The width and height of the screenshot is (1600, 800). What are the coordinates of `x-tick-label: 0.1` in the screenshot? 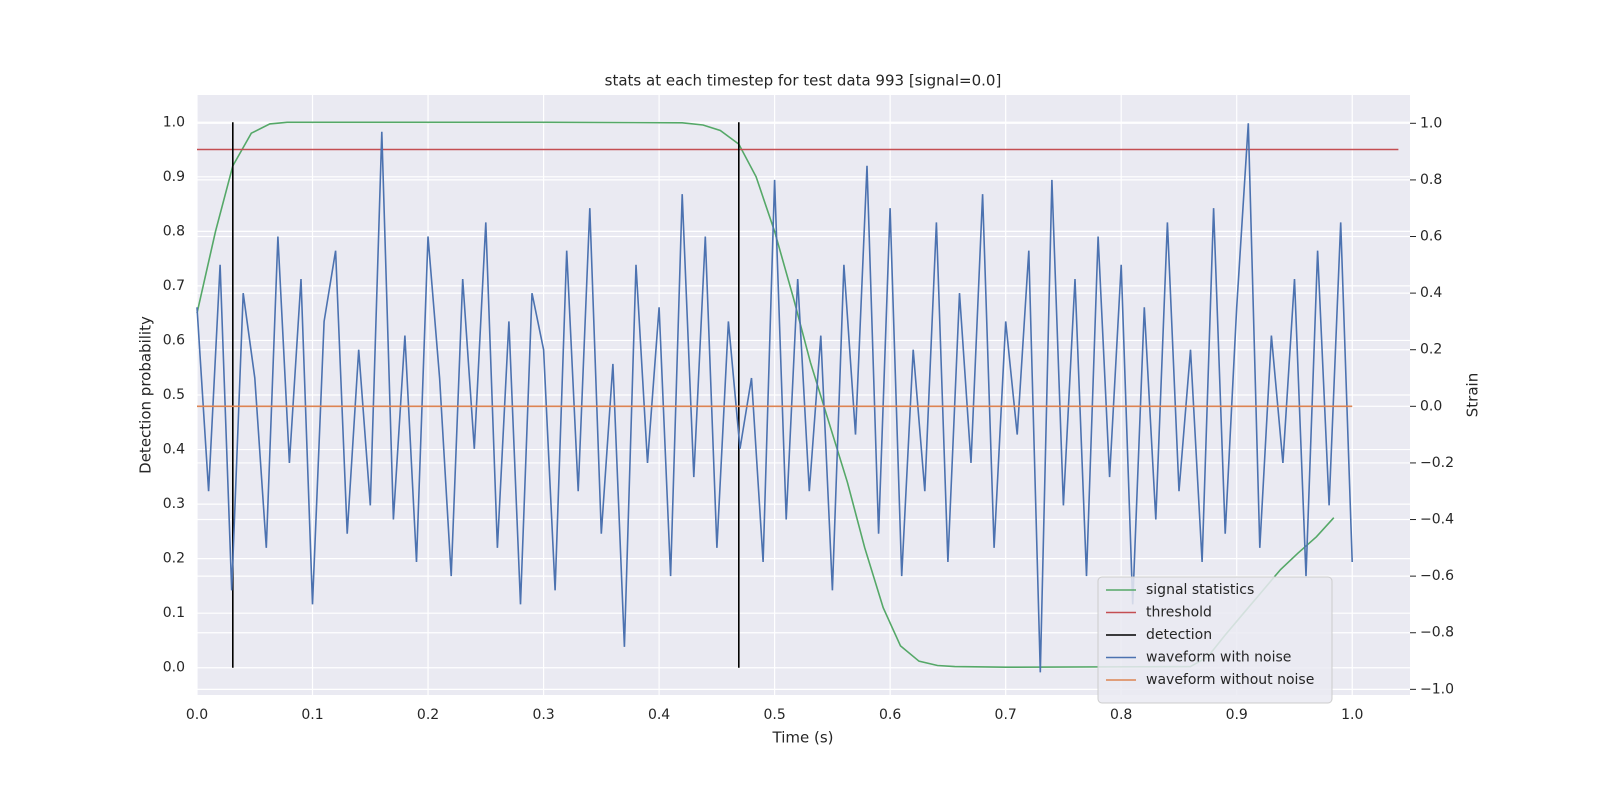 It's located at (312, 715).